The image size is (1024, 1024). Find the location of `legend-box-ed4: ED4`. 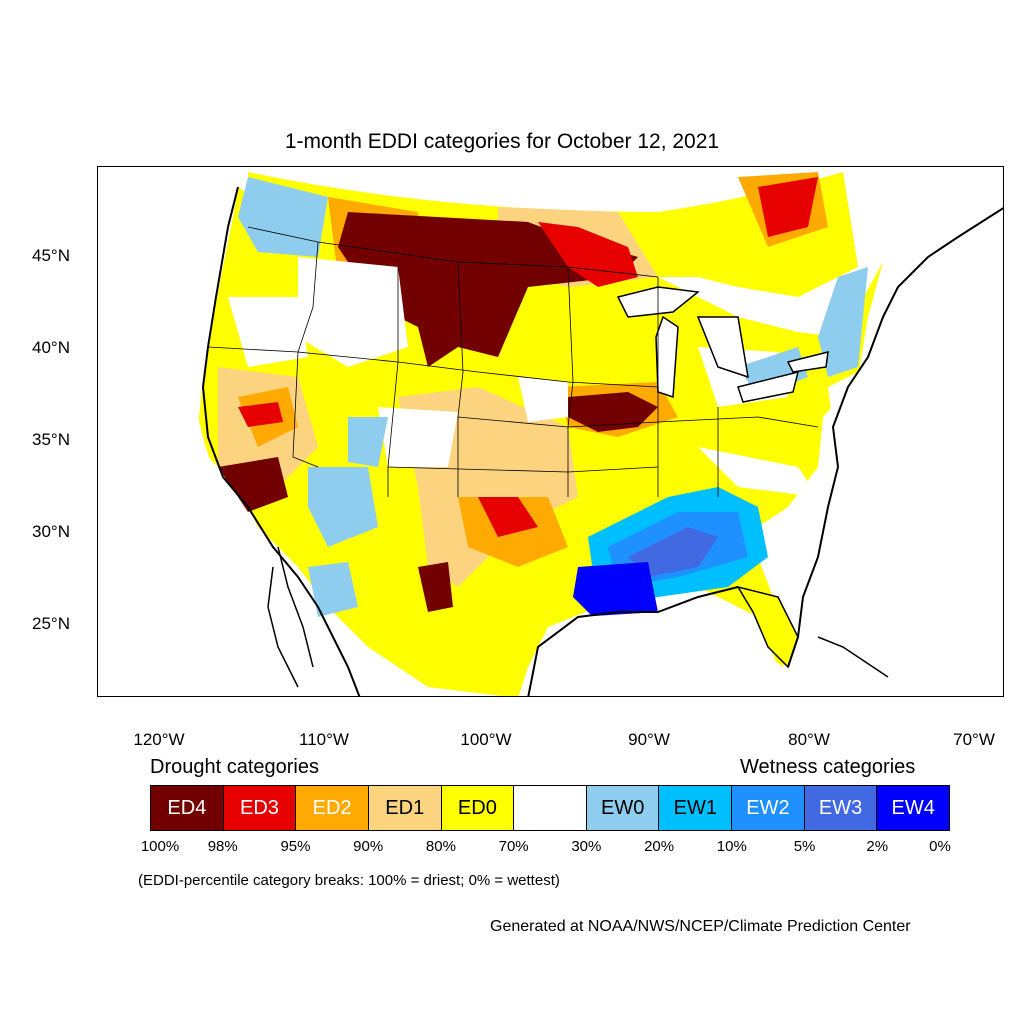

legend-box-ed4: ED4 is located at coordinates (187, 808).